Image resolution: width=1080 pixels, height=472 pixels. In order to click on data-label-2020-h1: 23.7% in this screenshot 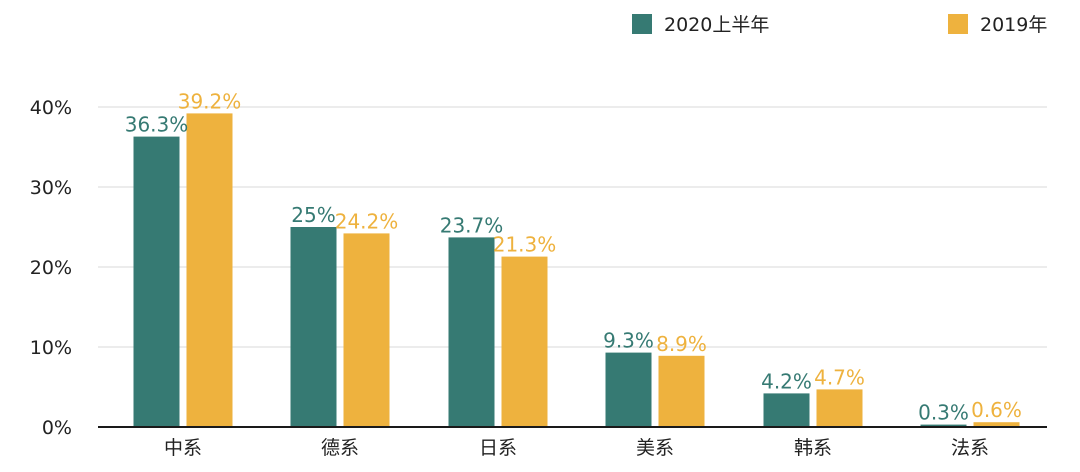, I will do `click(472, 225)`.